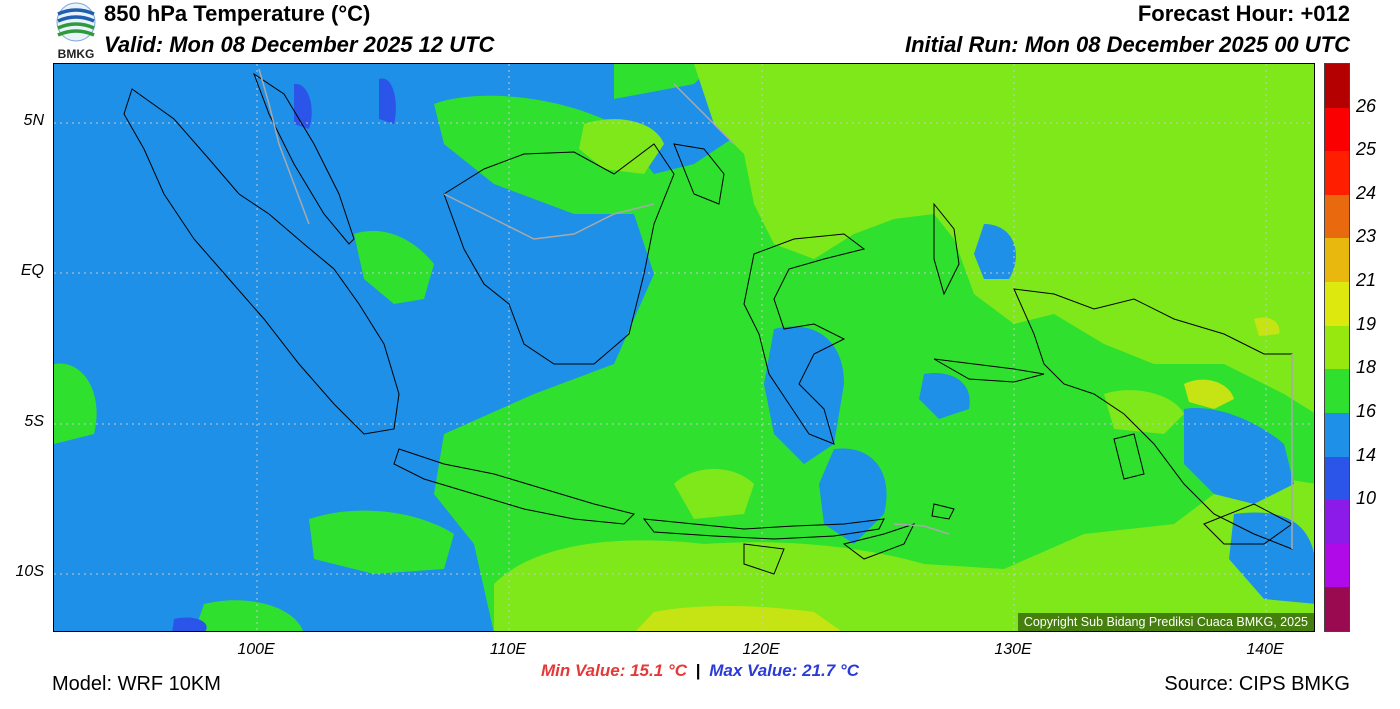 This screenshot has height=709, width=1400. Describe the element at coordinates (1366, 323) in the screenshot. I see `color-bar-label: 19` at that location.